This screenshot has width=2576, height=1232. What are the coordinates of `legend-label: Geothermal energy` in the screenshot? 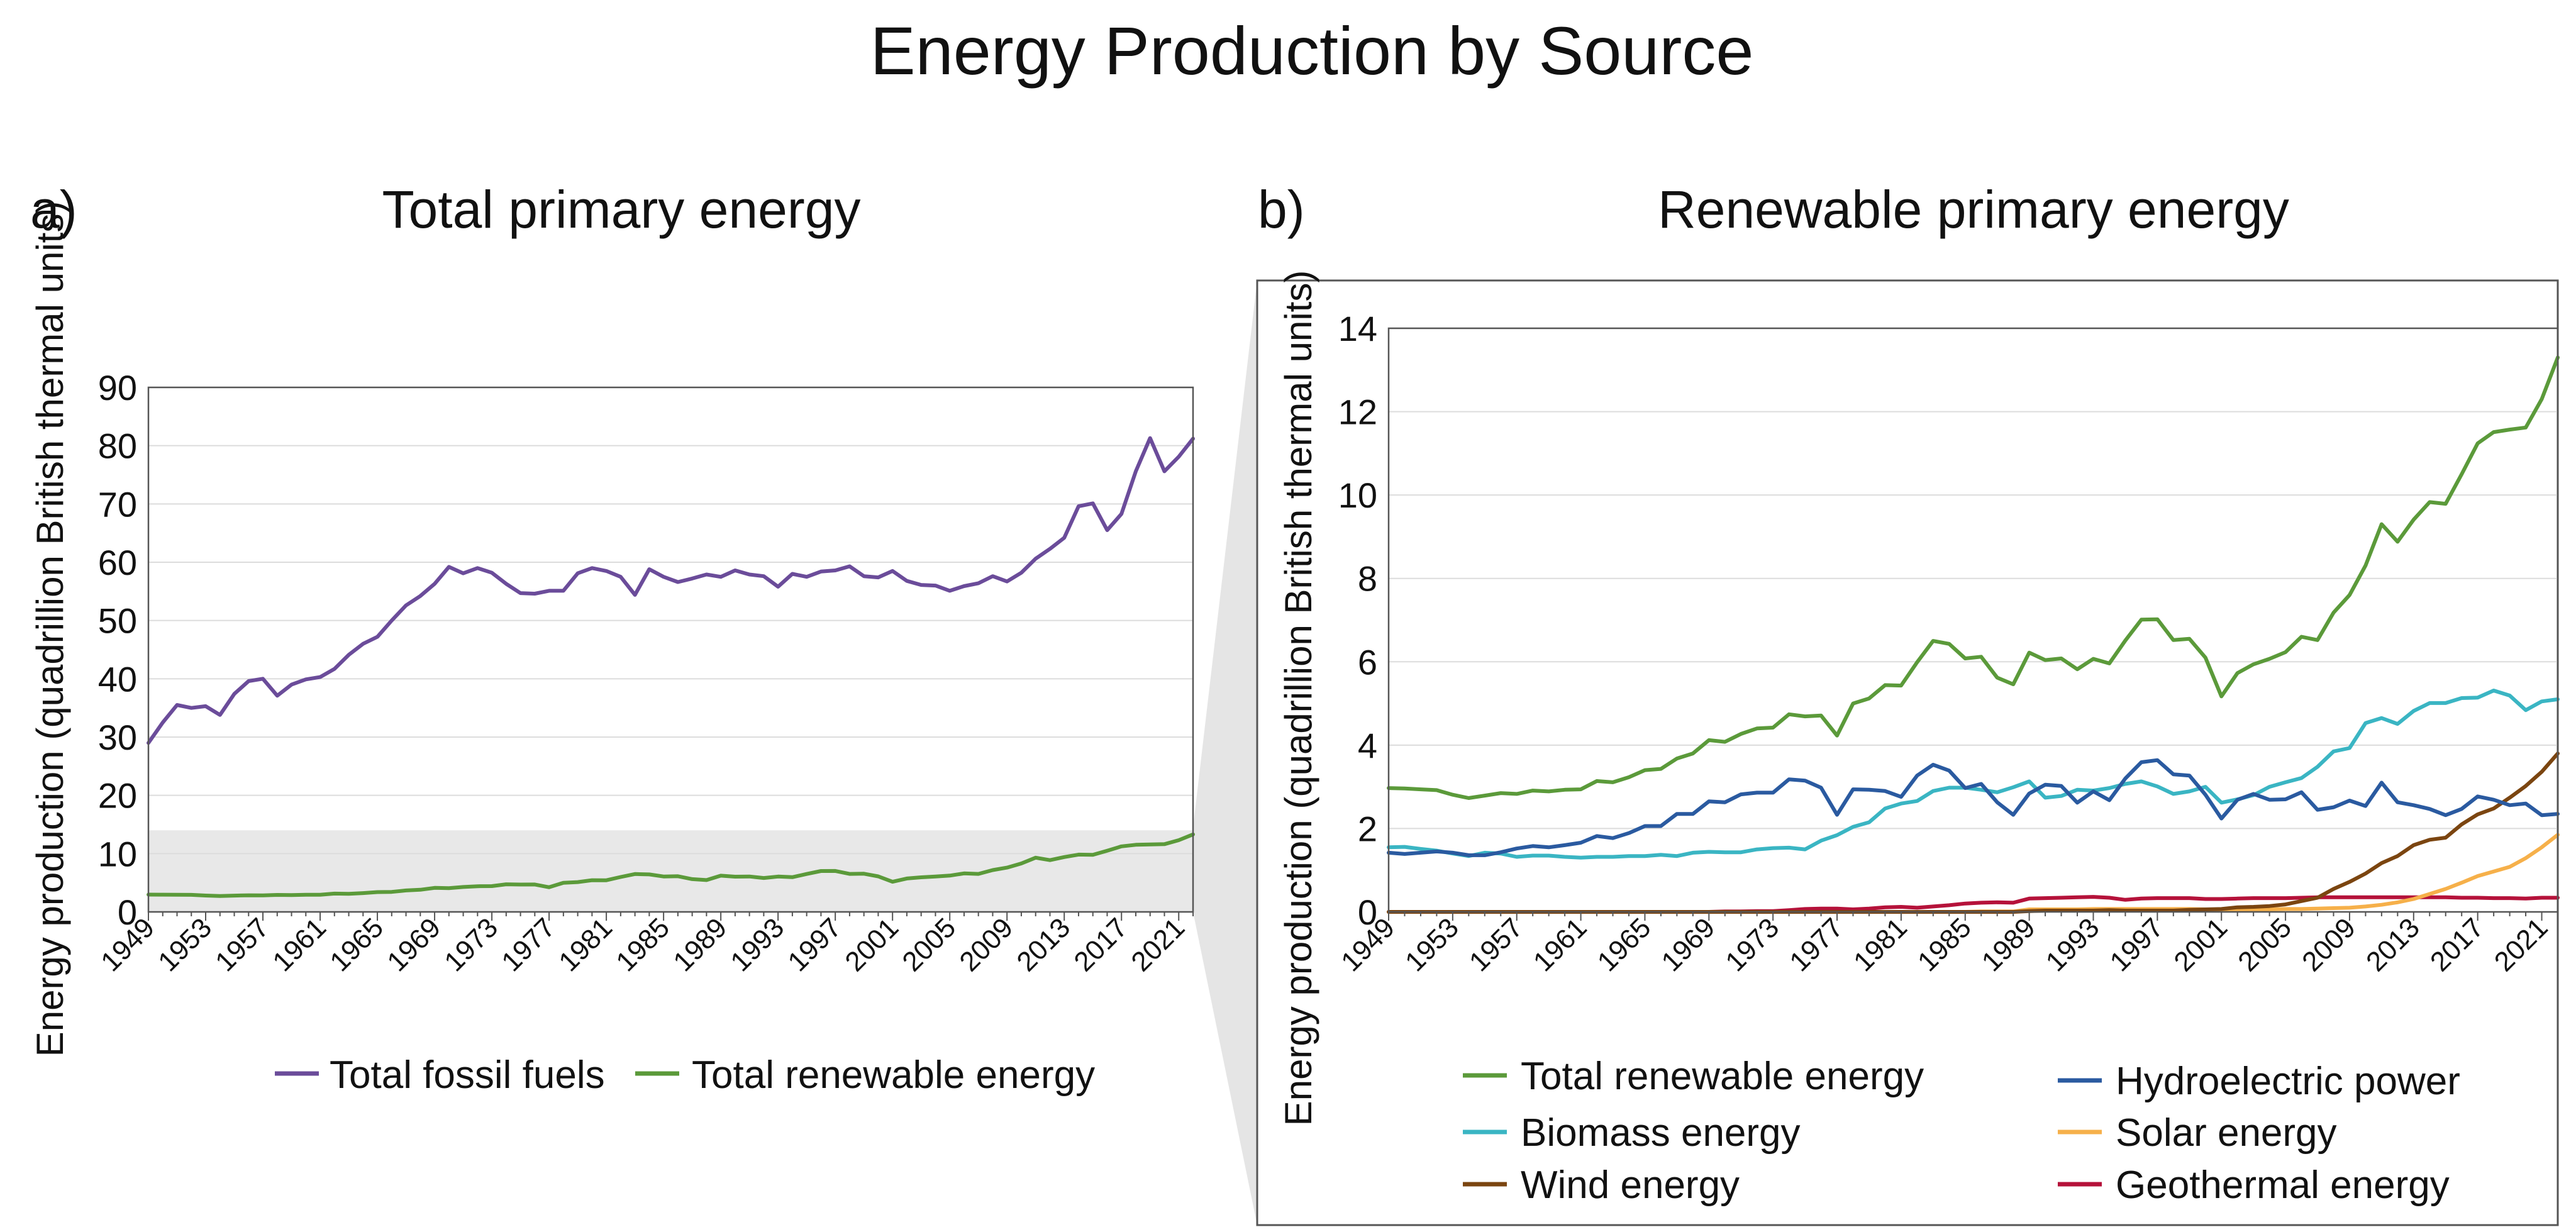 It's located at (2283, 1185).